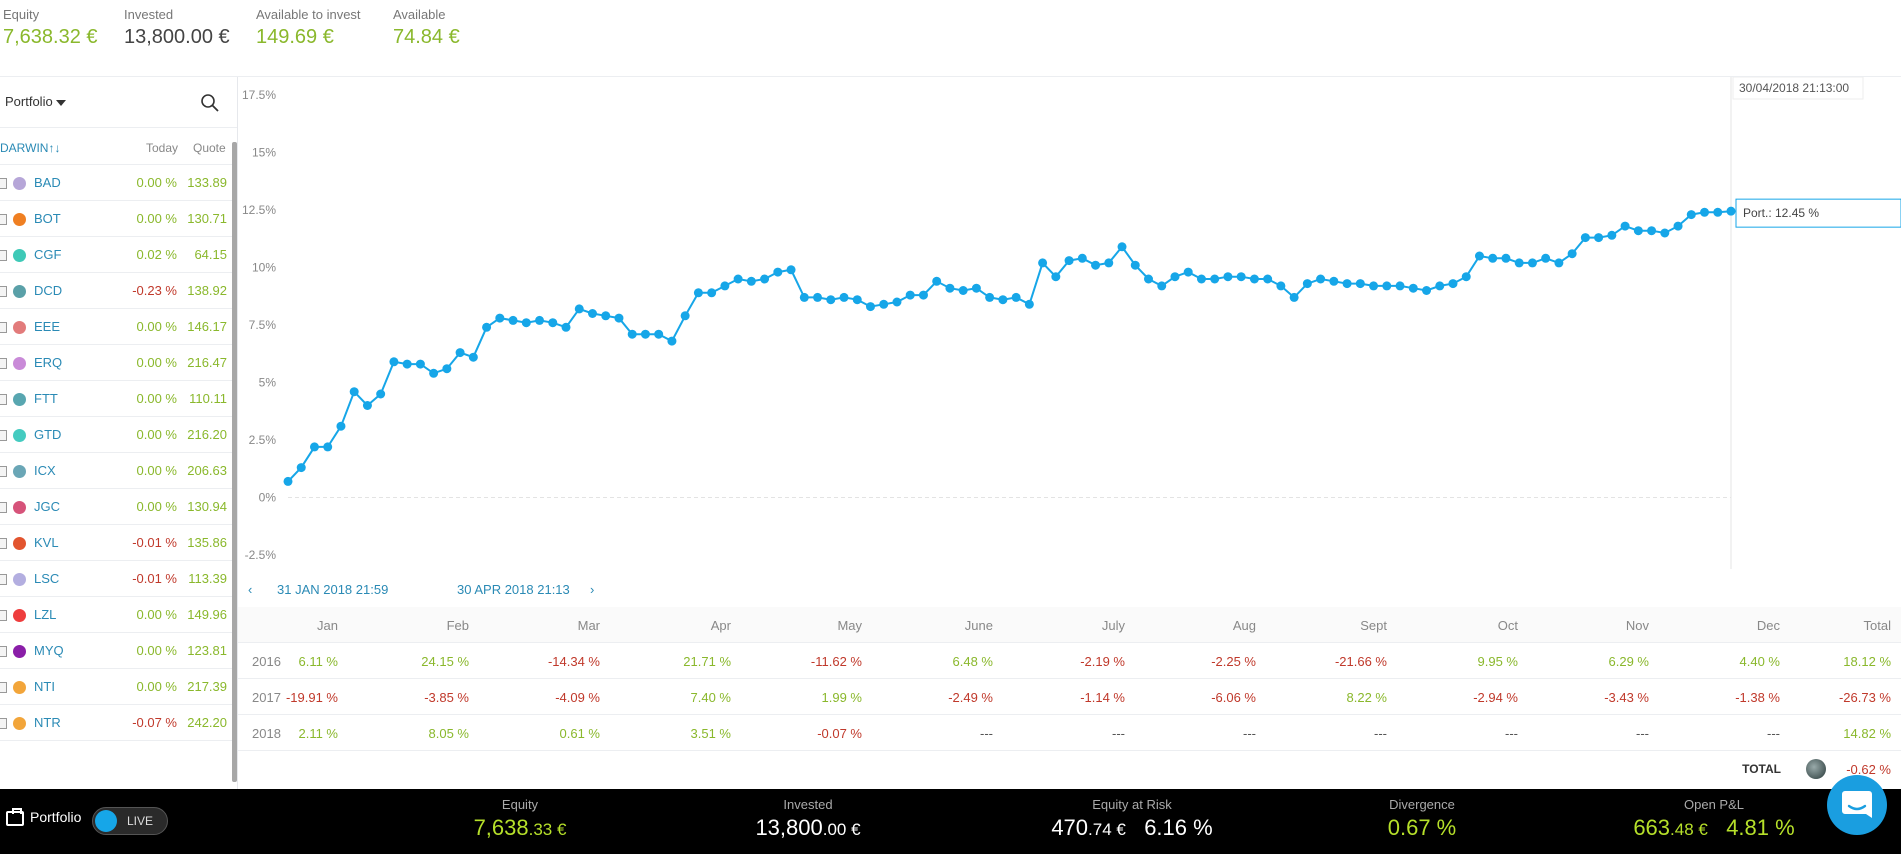 The height and width of the screenshot is (854, 1901). Describe the element at coordinates (118, 327) in the screenshot. I see `darwin-row: EEE 0.00 % 146.17` at that location.